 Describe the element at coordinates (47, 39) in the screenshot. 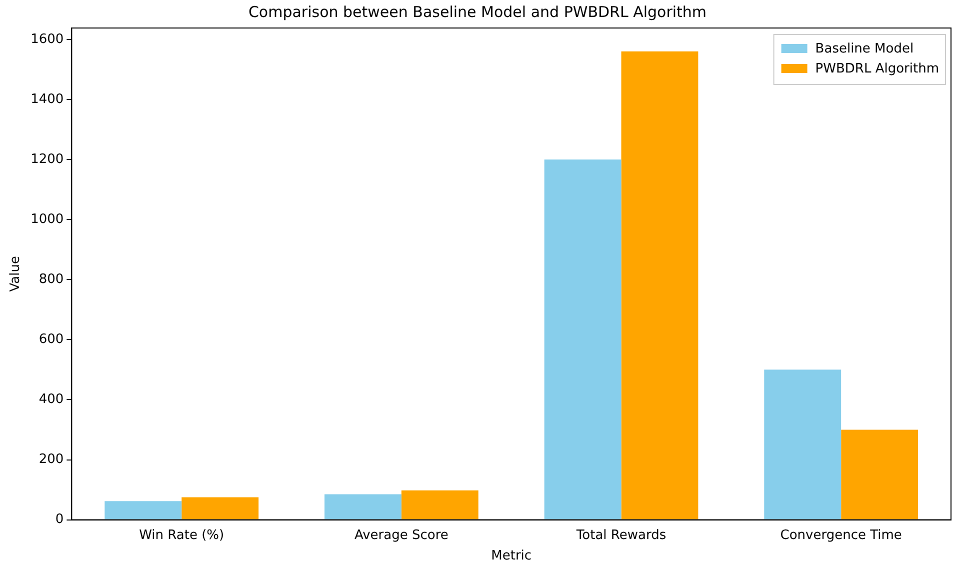

I see `y-tick-label: 1600` at that location.